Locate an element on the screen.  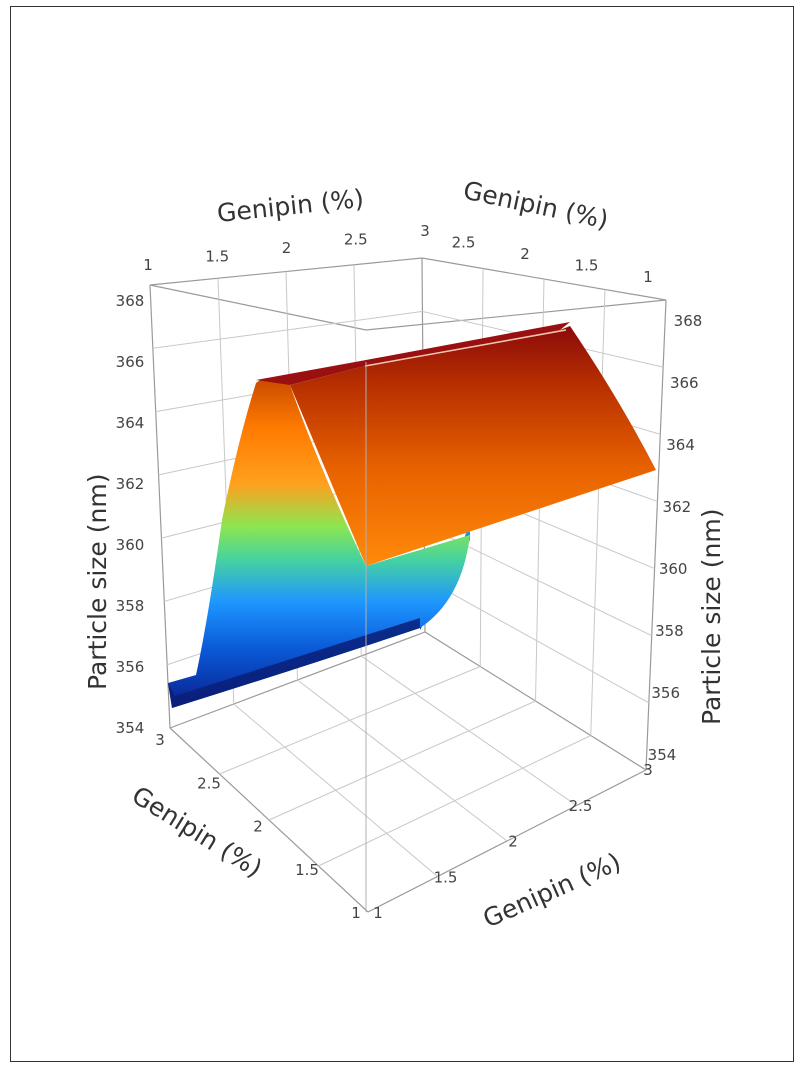
surface-front-wall is located at coordinates (319, 542).